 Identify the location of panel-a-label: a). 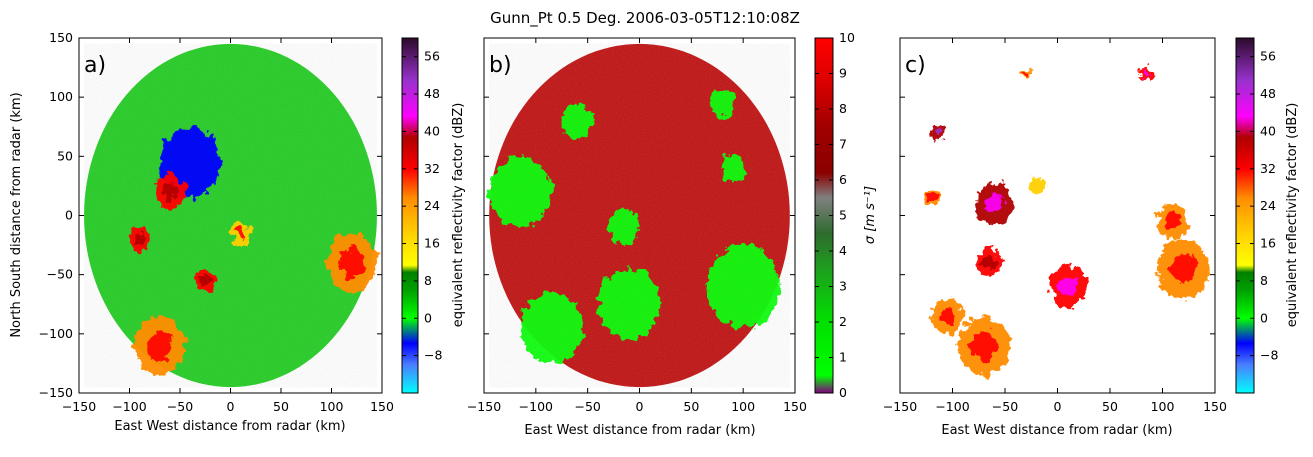
(95, 65).